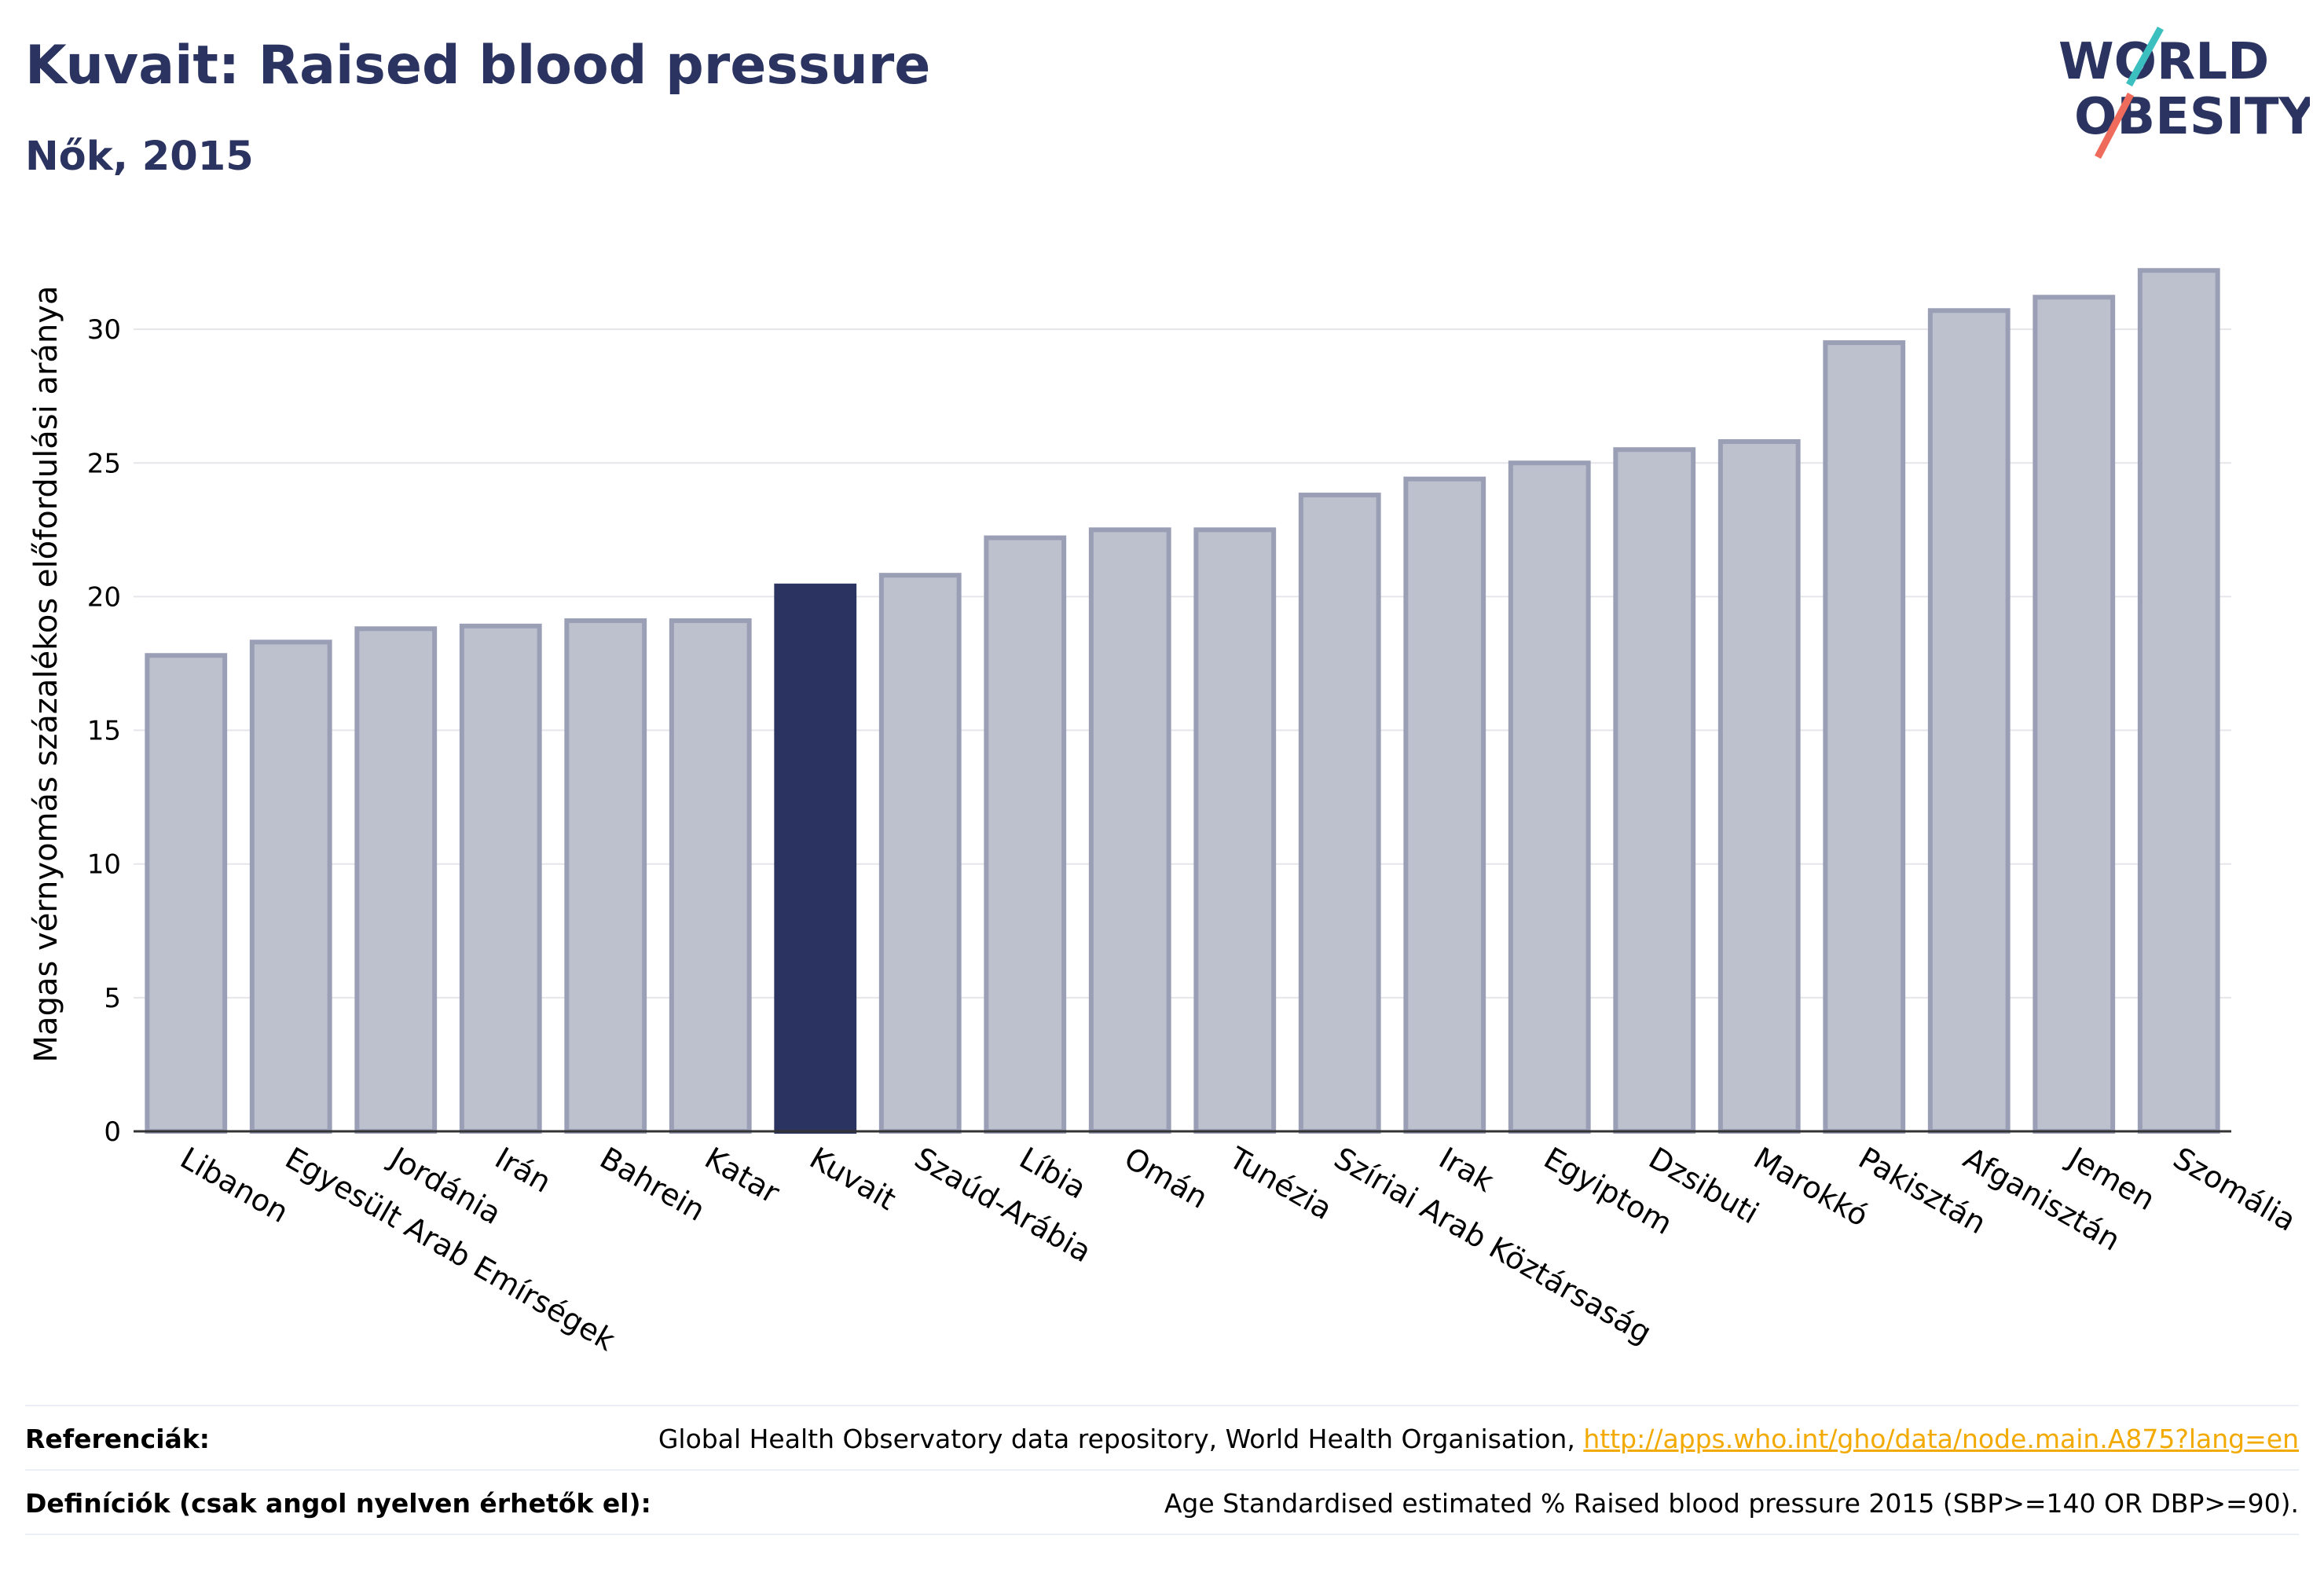 The image size is (2324, 1576). Describe the element at coordinates (742, 1176) in the screenshot. I see `x-tick-label: Katar` at that location.